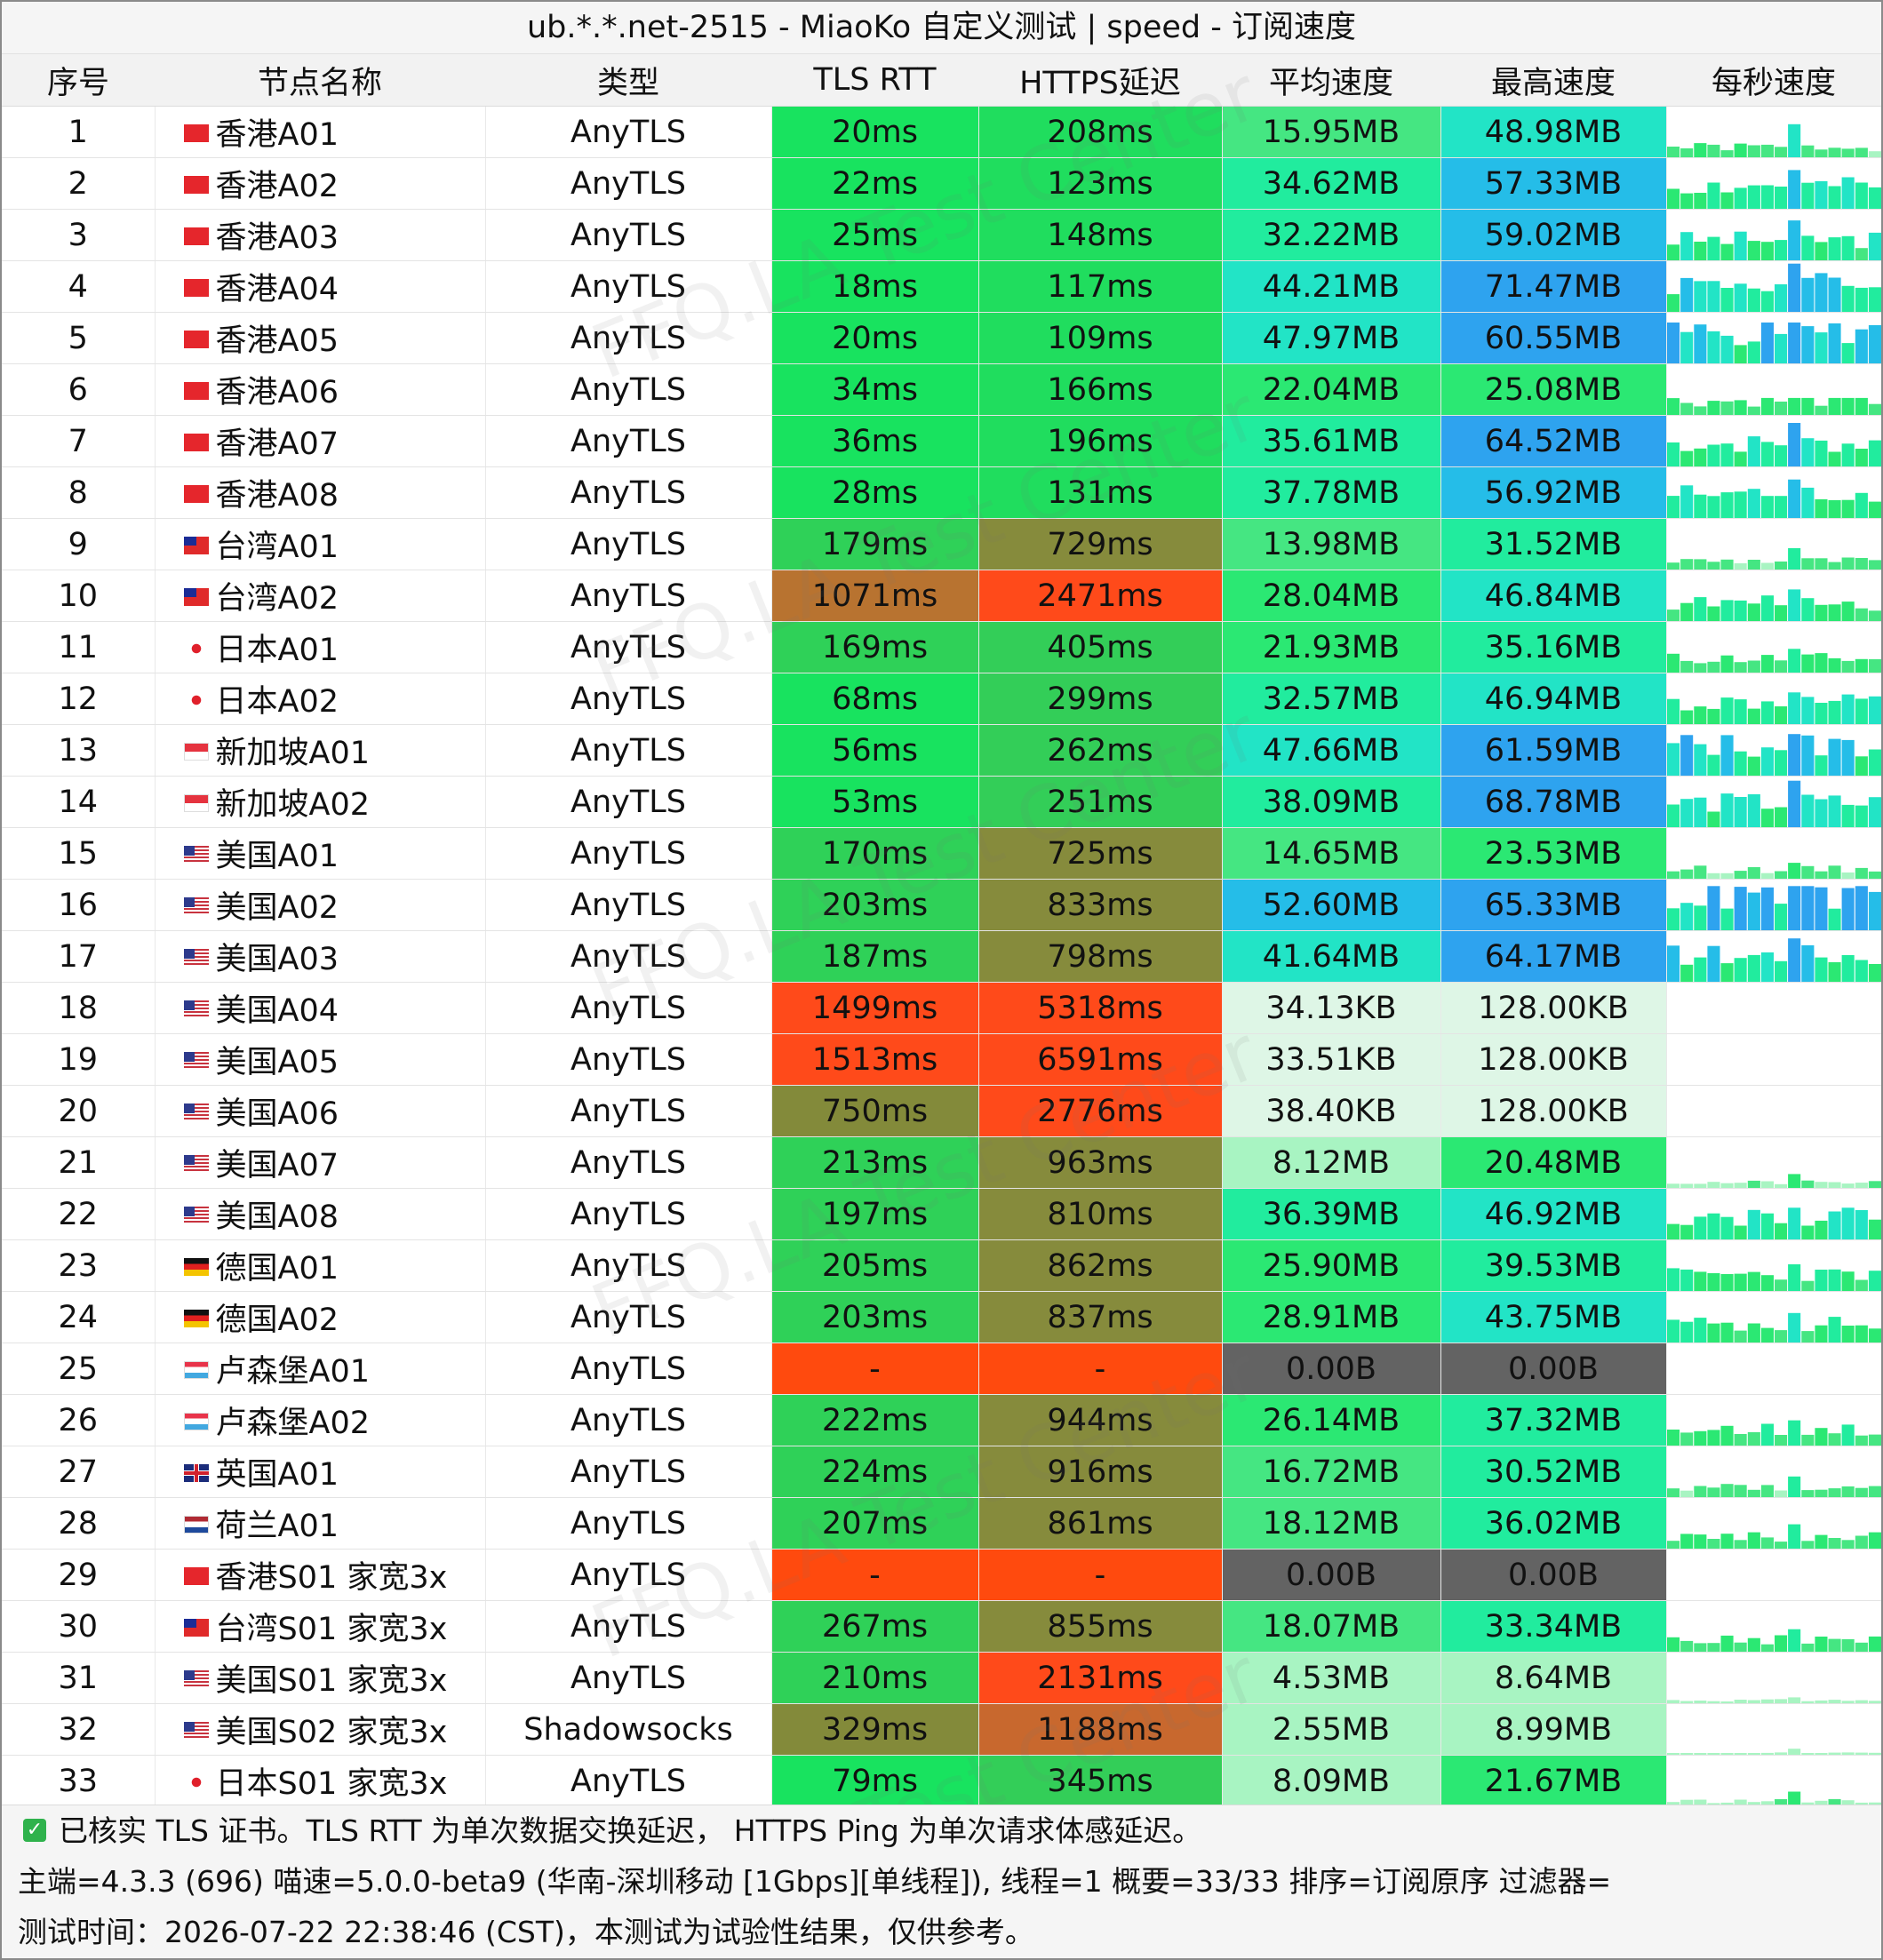 This screenshot has width=1883, height=1960. I want to click on cell-tls-rtt: 213ms, so click(875, 1163).